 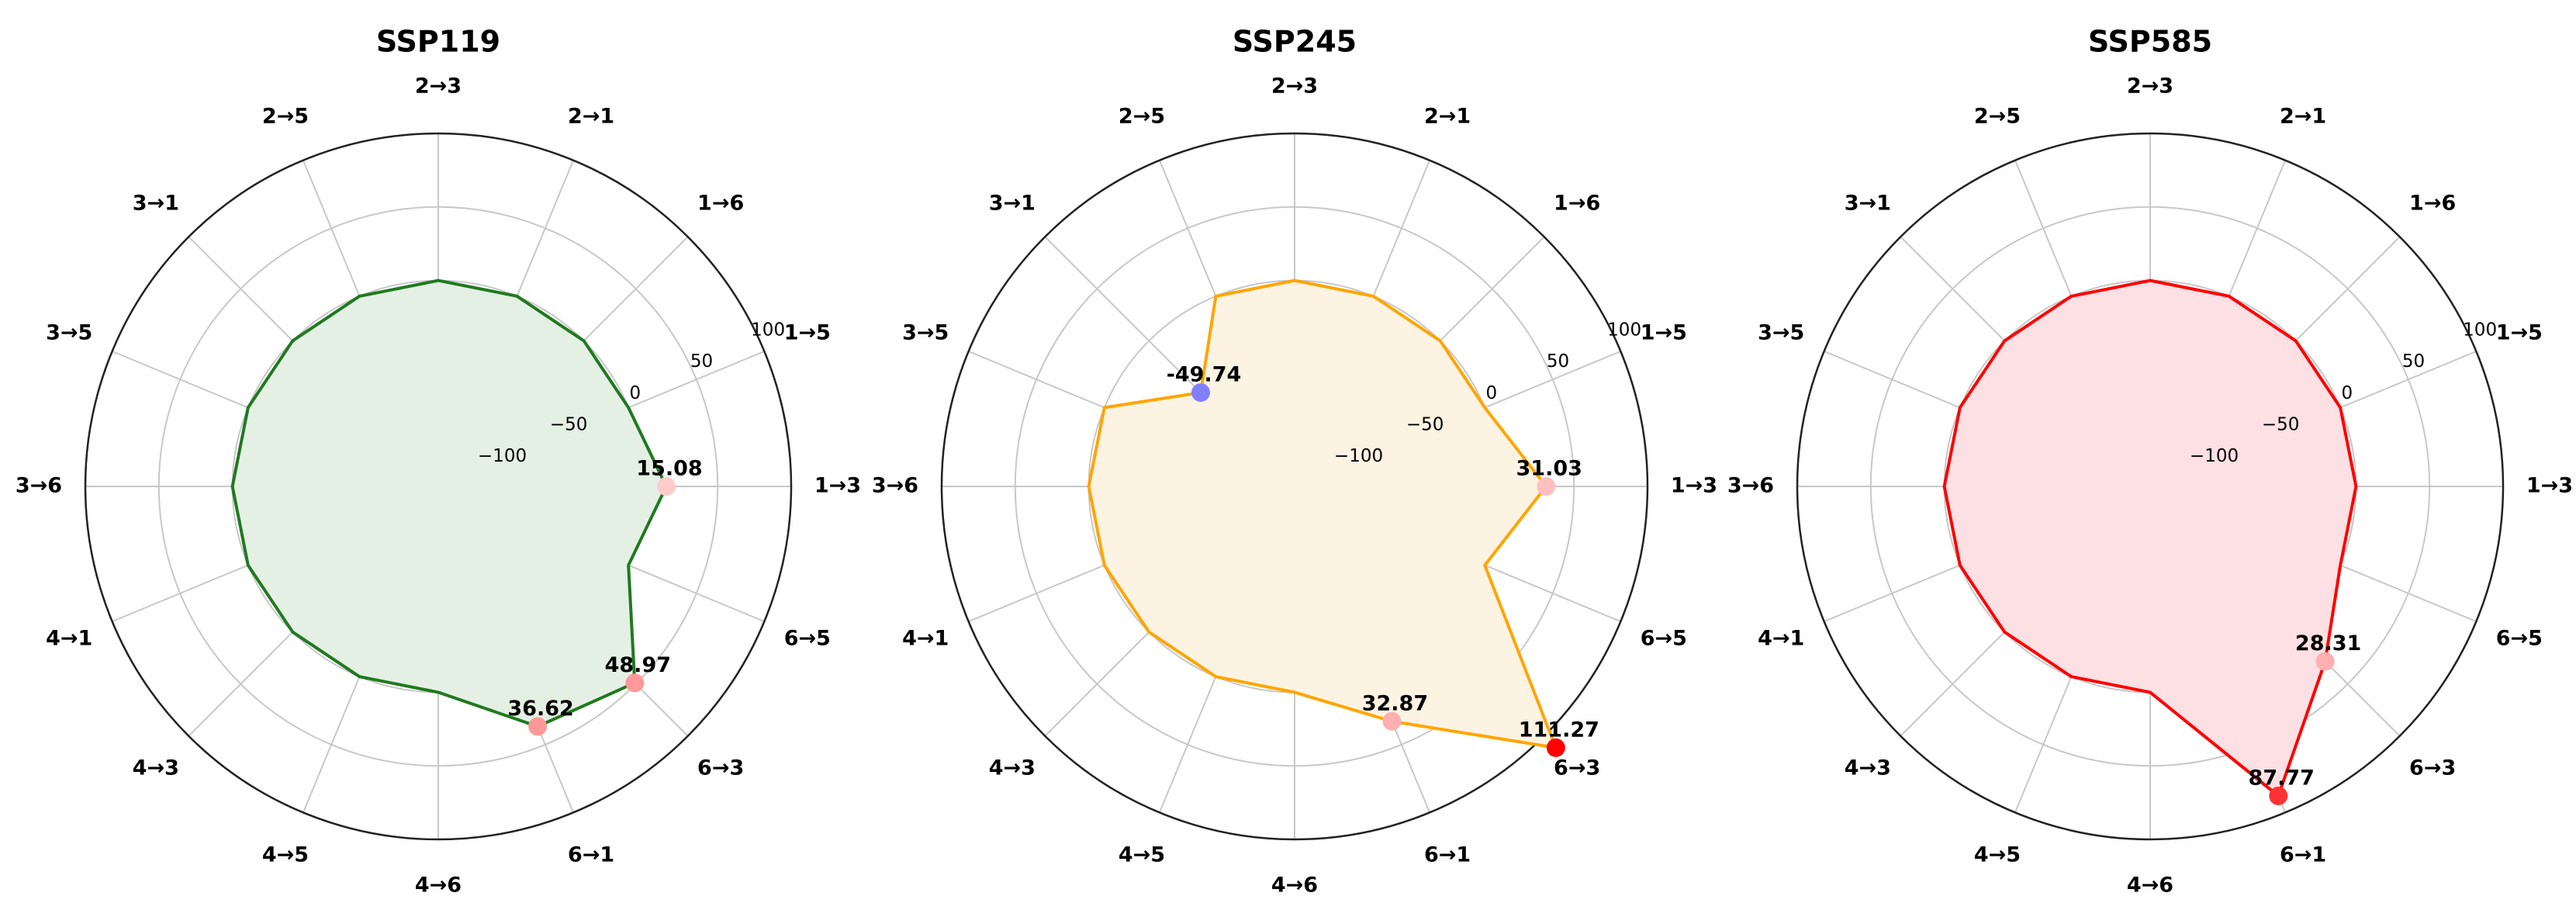 I want to click on data-label: 15.08, so click(x=669, y=469).